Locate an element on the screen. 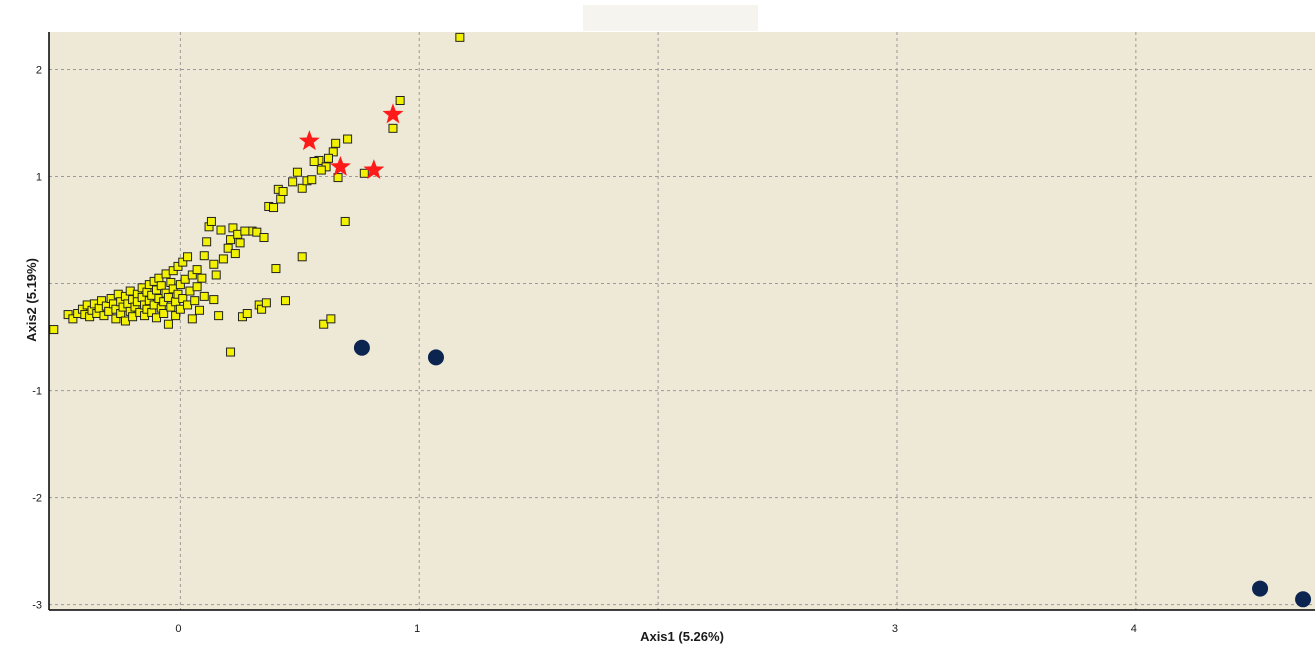 The width and height of the screenshot is (1315, 656). x-tick-label: 3 is located at coordinates (895, 629).